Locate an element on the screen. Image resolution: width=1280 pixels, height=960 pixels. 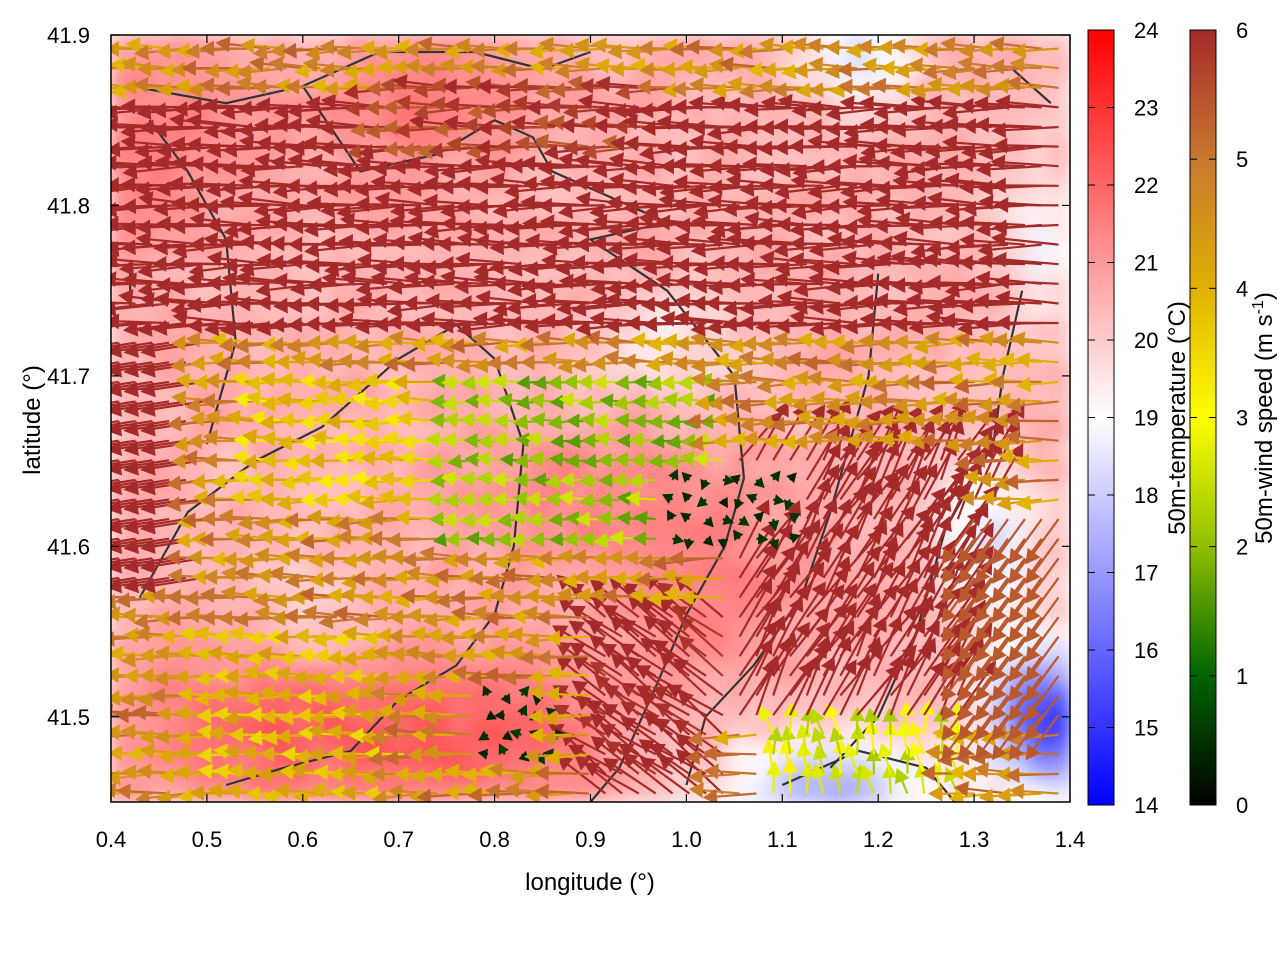
y-tick-label: 41.5 is located at coordinates (68, 717).